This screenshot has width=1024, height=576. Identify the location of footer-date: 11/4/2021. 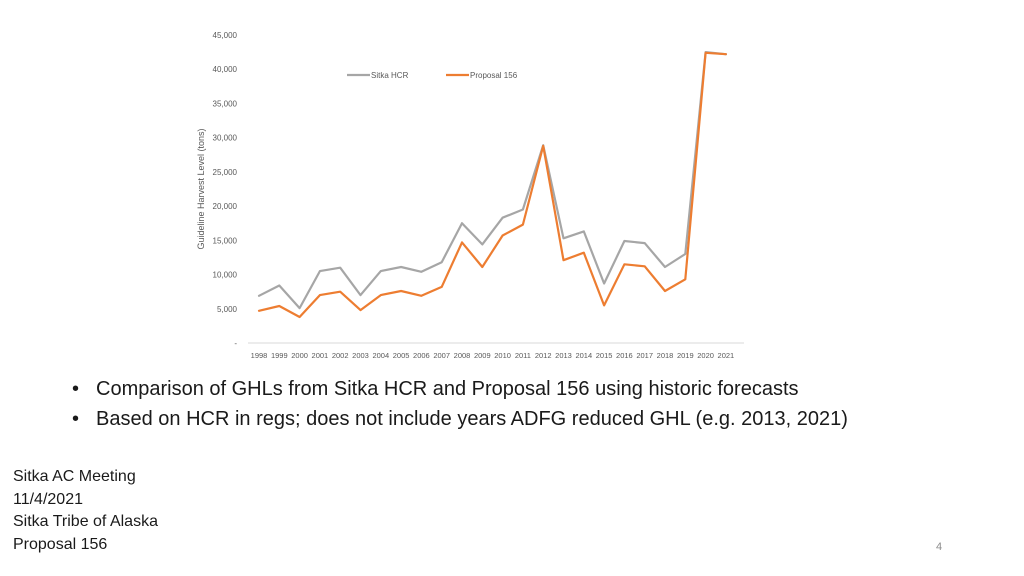
(48, 499).